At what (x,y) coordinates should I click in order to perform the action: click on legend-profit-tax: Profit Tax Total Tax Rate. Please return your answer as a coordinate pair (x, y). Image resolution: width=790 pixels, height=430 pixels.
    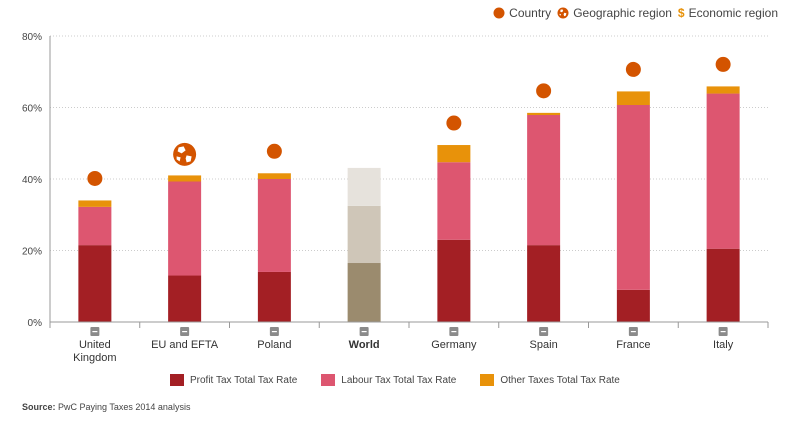
    Looking at the image, I should click on (233, 380).